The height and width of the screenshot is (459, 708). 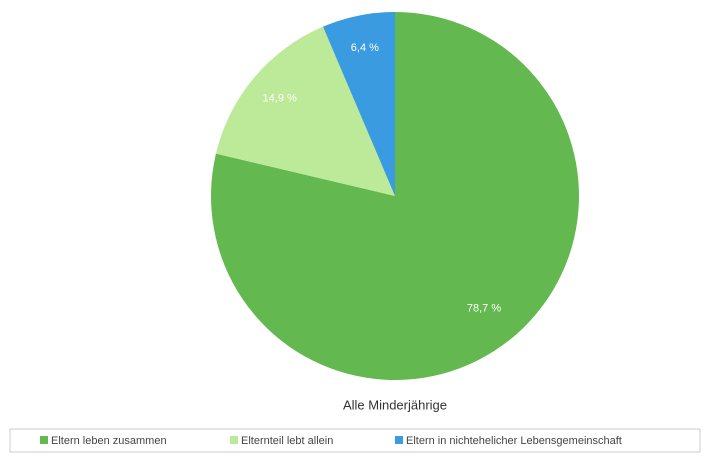 What do you see at coordinates (109, 441) in the screenshot?
I see `legend-label: Eltern leben zusammen` at bounding box center [109, 441].